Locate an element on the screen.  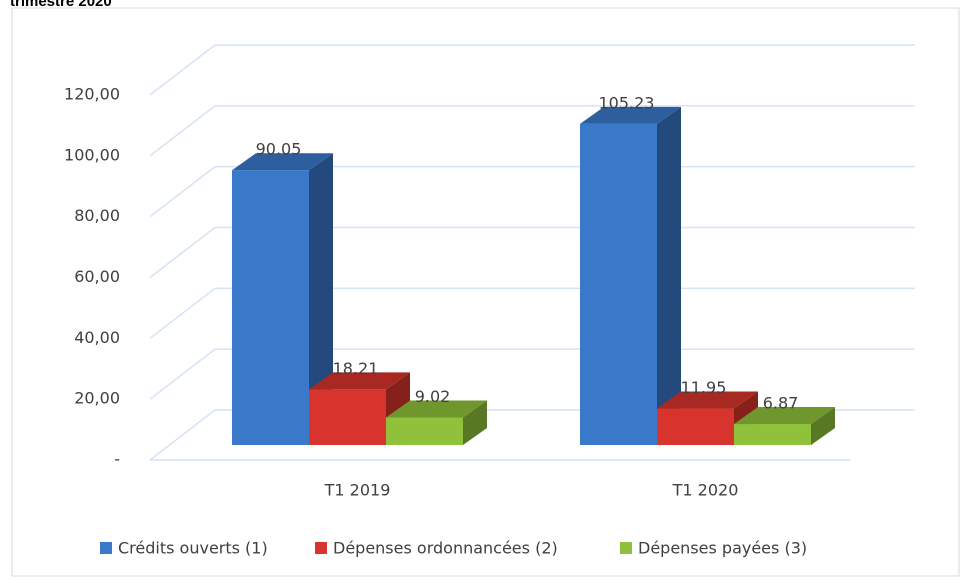
y-tick-label: 40,00 is located at coordinates (97, 337).